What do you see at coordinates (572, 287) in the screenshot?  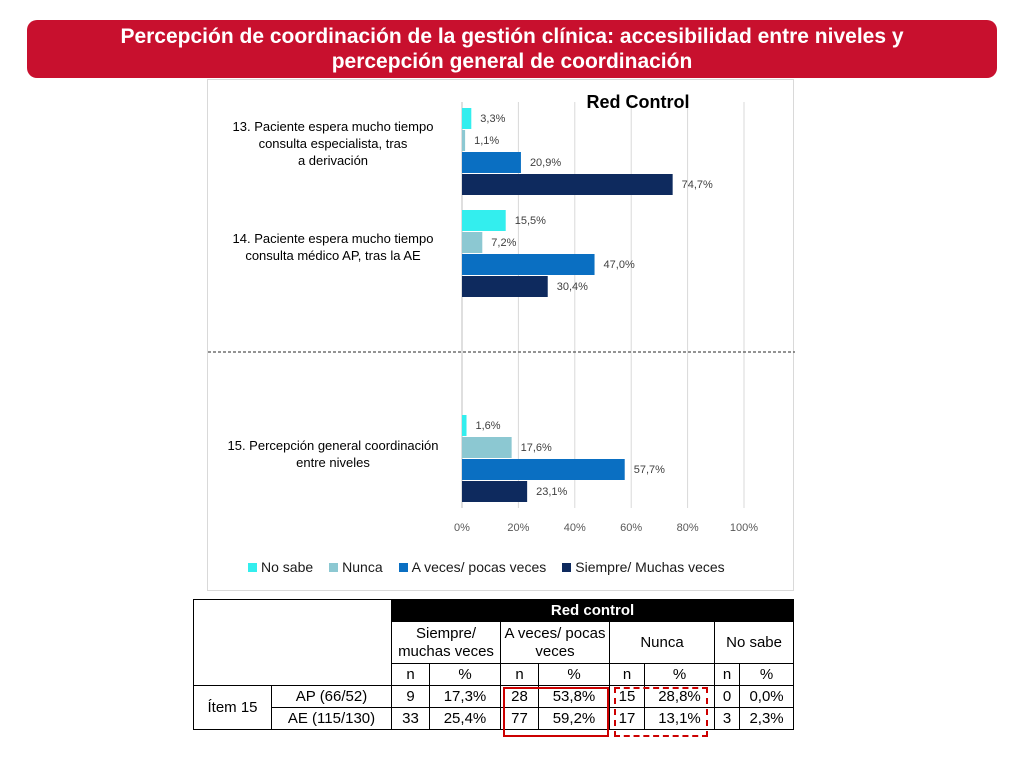 I see `data-label: 30,4%` at bounding box center [572, 287].